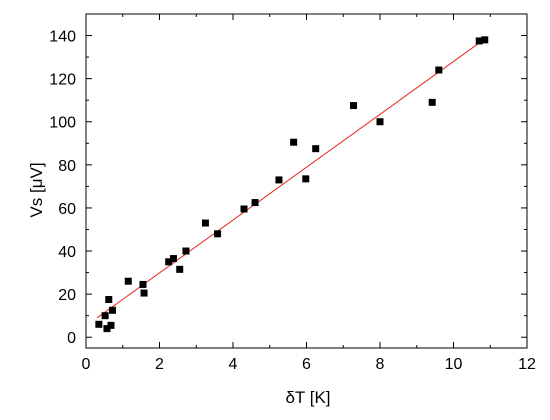  I want to click on y-tick-label: 100, so click(62, 123).